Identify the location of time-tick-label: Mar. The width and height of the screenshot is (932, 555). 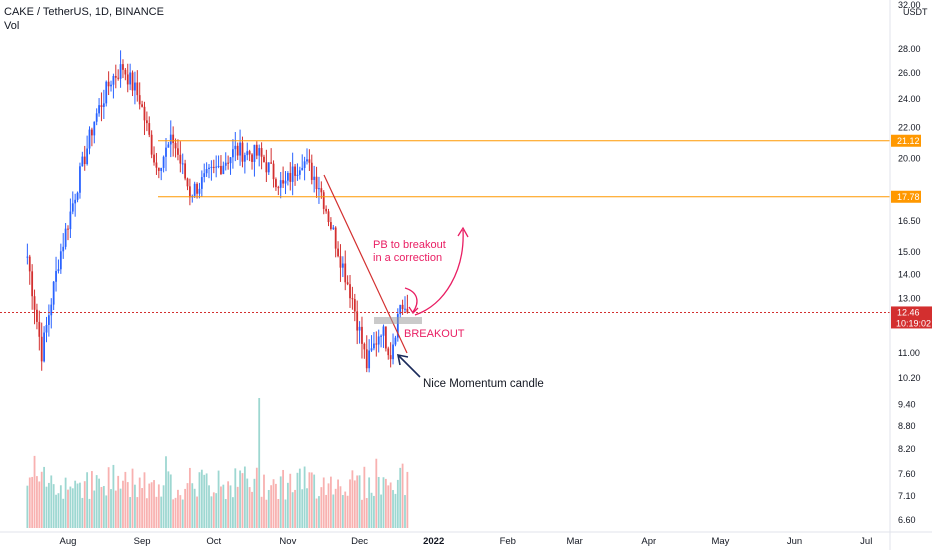
(574, 541).